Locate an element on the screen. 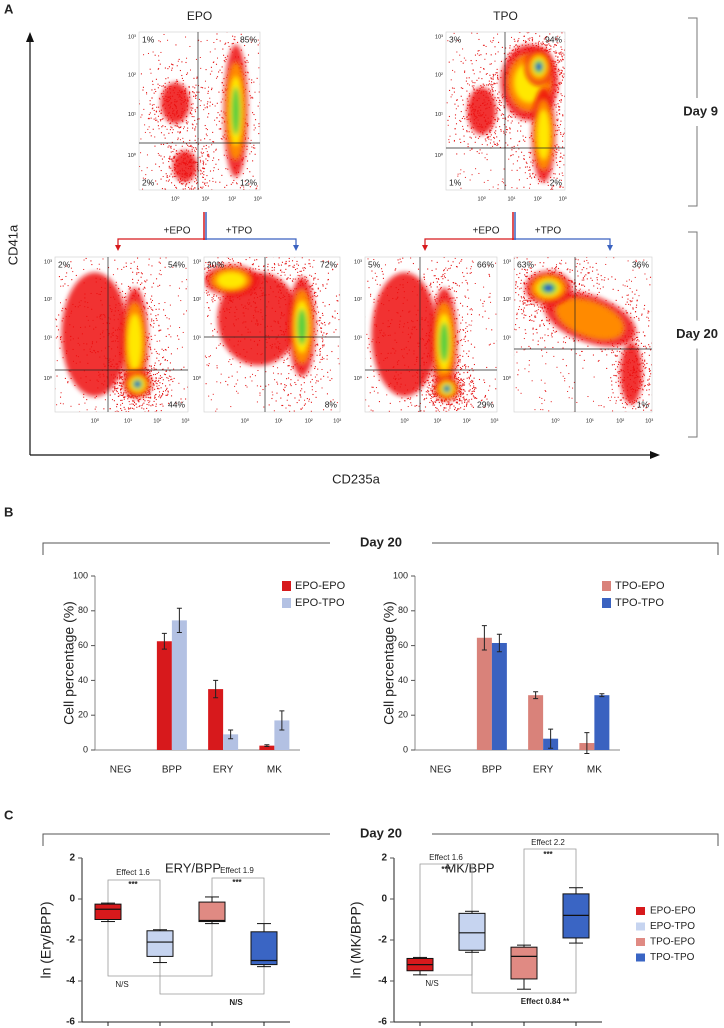 Image resolution: width=724 pixels, height=1028 pixels. y-tick-label: 10³ is located at coordinates (439, 38).